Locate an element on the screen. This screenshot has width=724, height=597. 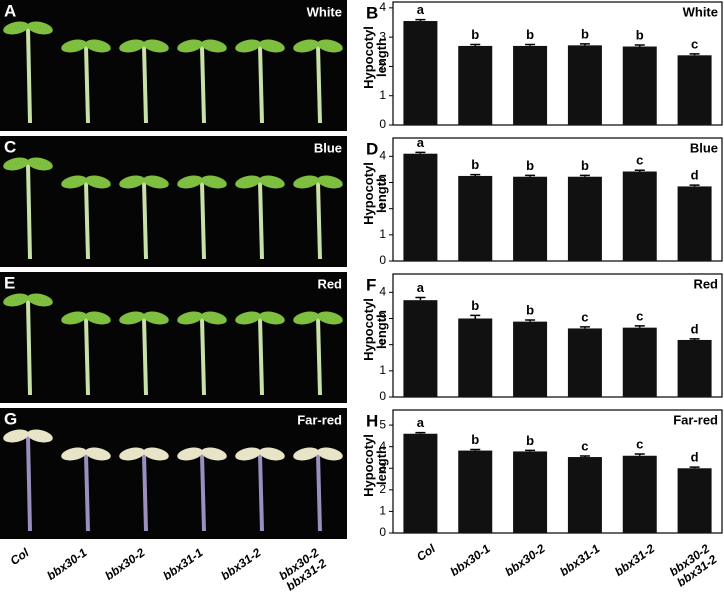
y-tick-label: 2 is located at coordinates (382, 208).